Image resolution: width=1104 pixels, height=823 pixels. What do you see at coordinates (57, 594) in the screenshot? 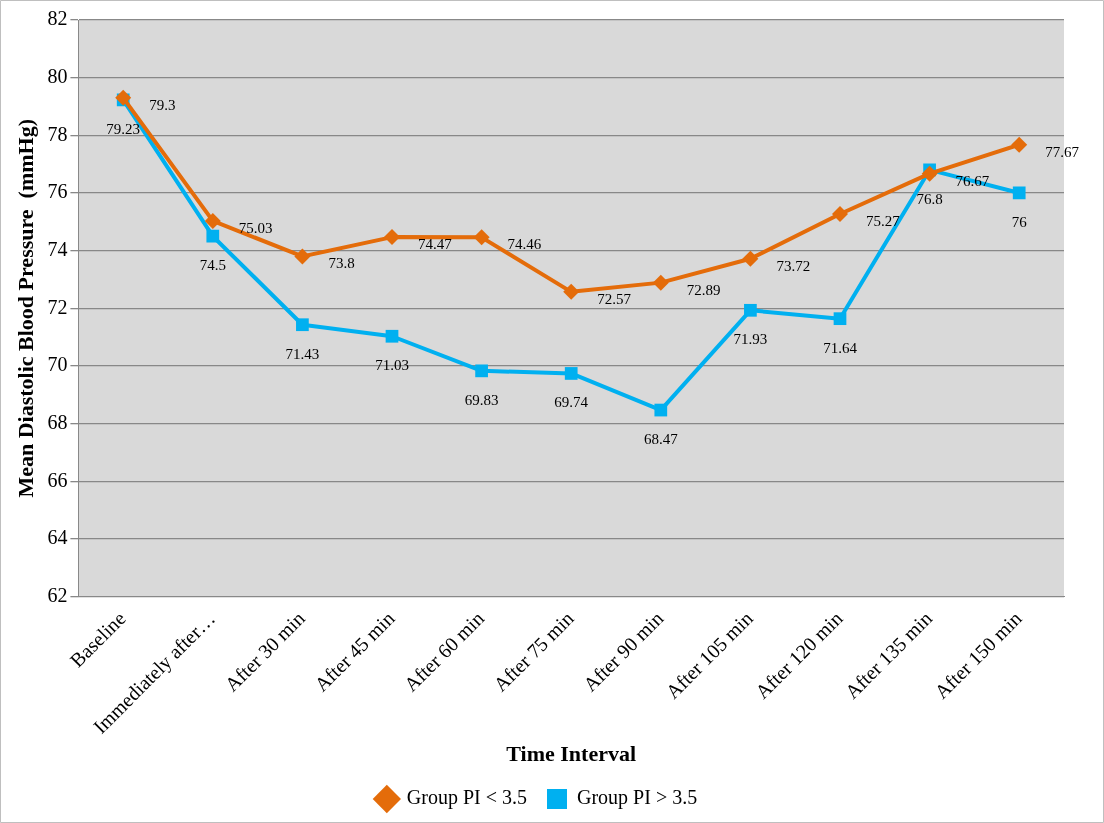
I see `y-tick-label: 62` at bounding box center [57, 594].